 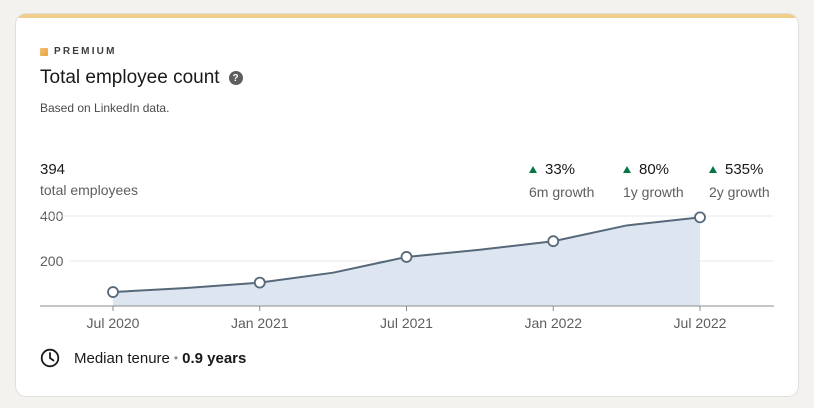 I want to click on growth-6m-value: 33%, so click(x=560, y=169).